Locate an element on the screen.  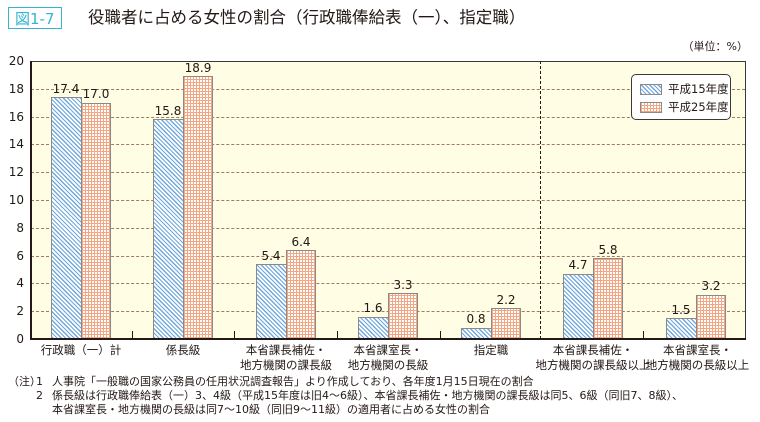
category-label: 本省課室長・ 地方機関の長級 is located at coordinates (388, 358).